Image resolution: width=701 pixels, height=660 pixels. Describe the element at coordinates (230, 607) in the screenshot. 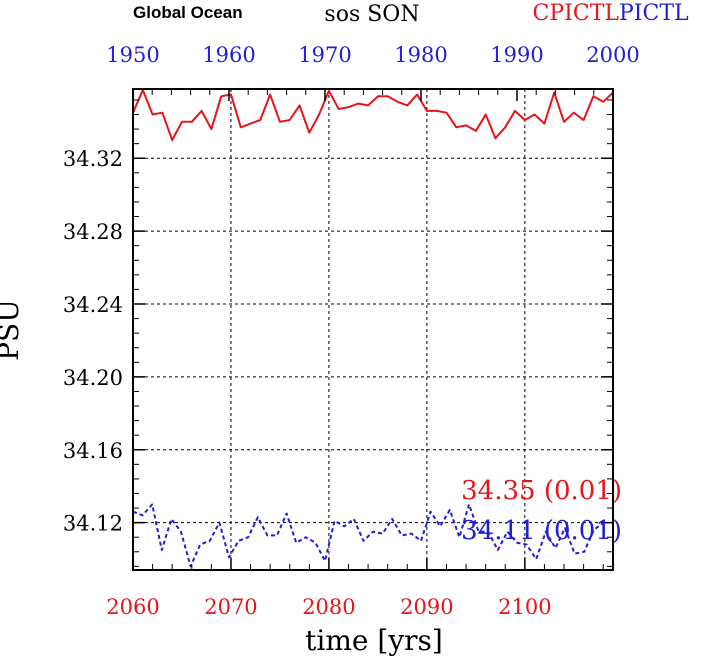

I see `x-bottom-tick-label-1: 2070` at that location.